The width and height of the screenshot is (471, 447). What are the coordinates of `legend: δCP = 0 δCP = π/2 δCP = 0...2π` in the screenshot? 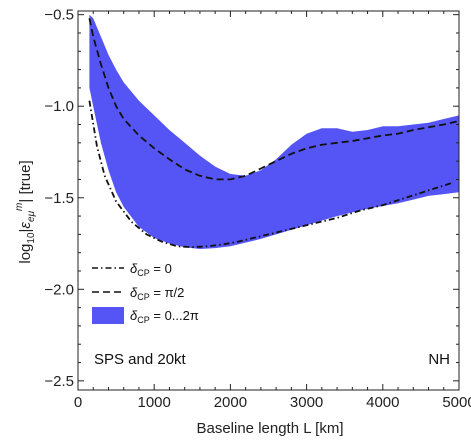 It's located at (145, 293).